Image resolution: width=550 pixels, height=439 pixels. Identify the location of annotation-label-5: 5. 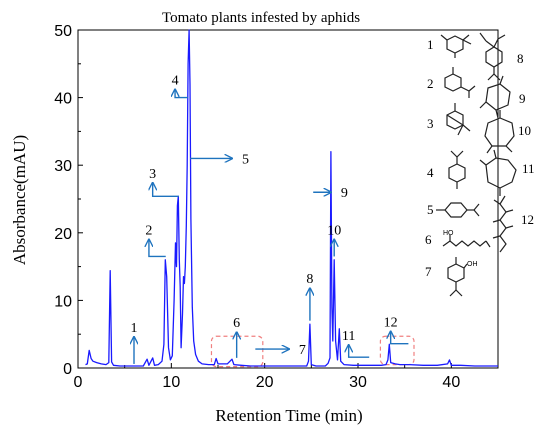
(245, 159).